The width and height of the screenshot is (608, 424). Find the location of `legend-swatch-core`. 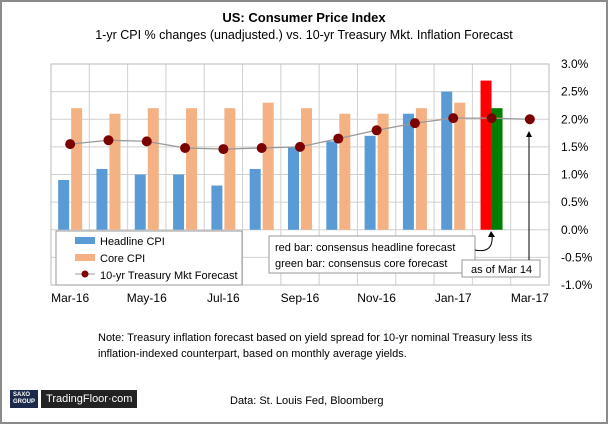

legend-swatch-core is located at coordinates (85, 257).